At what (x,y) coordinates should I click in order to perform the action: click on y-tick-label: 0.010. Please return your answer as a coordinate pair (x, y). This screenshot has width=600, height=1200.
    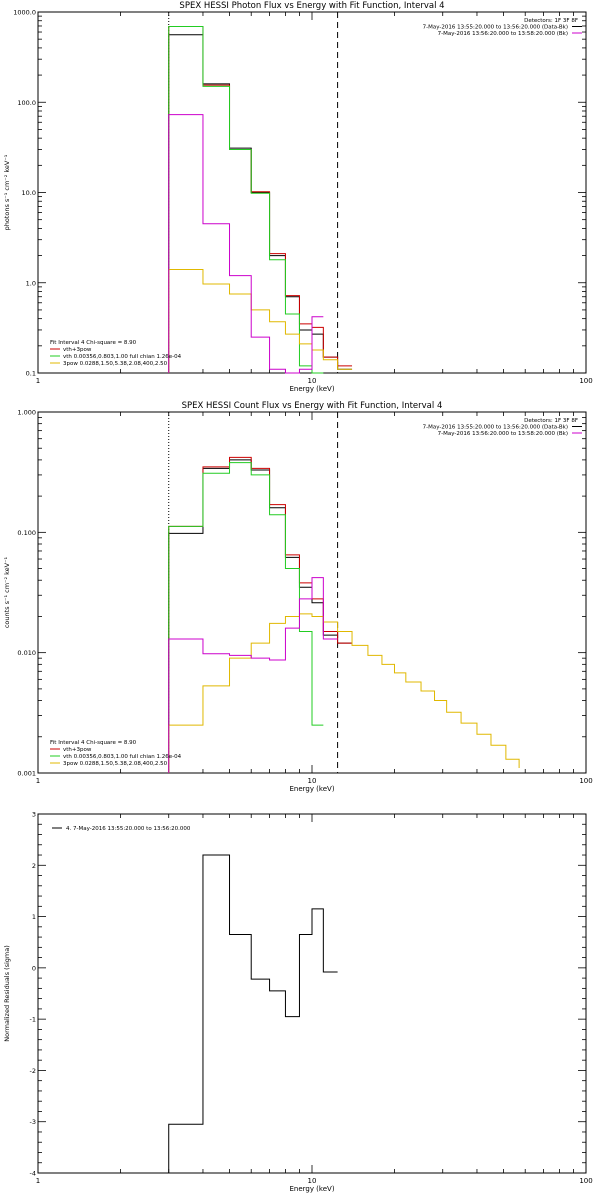
    Looking at the image, I should click on (26, 653).